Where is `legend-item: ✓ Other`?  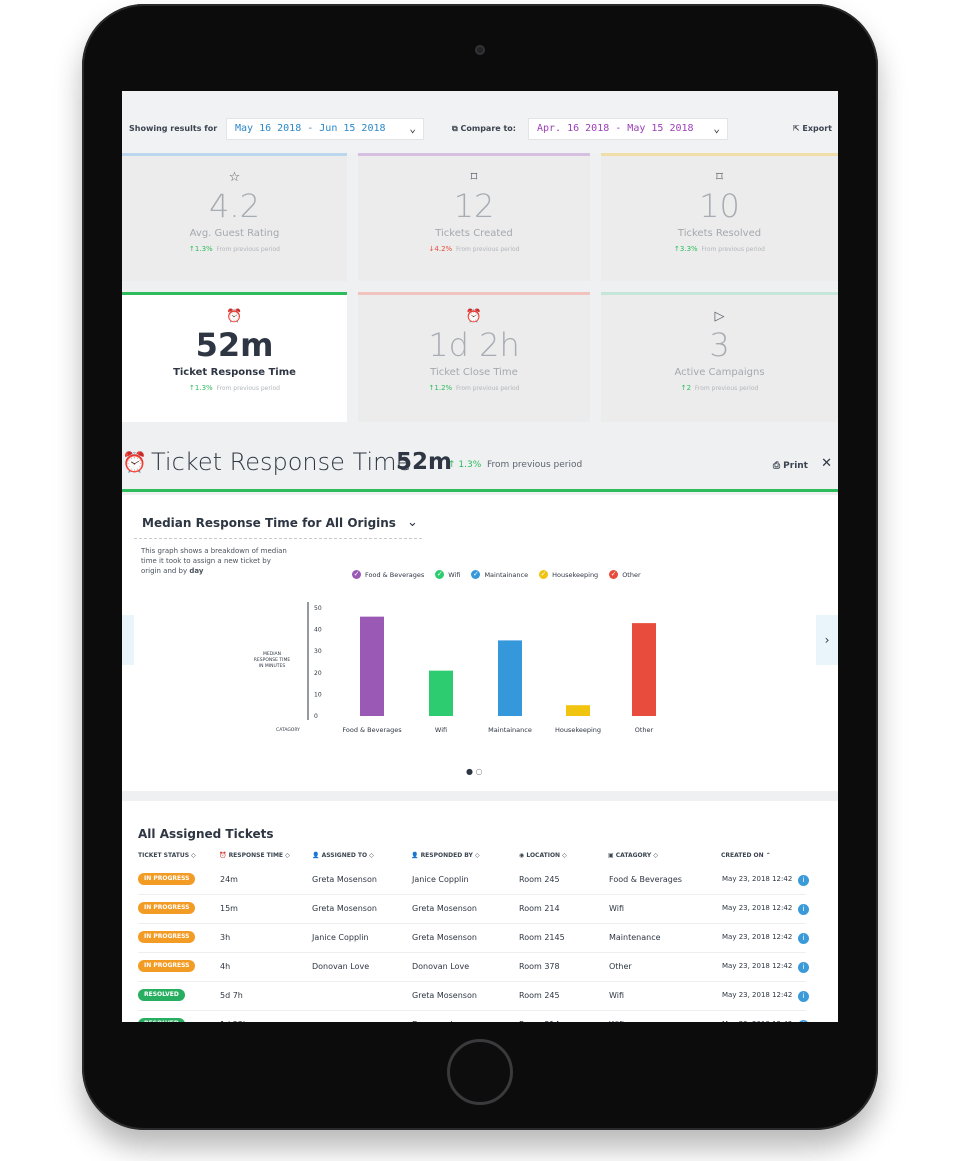 legend-item: ✓ Other is located at coordinates (625, 574).